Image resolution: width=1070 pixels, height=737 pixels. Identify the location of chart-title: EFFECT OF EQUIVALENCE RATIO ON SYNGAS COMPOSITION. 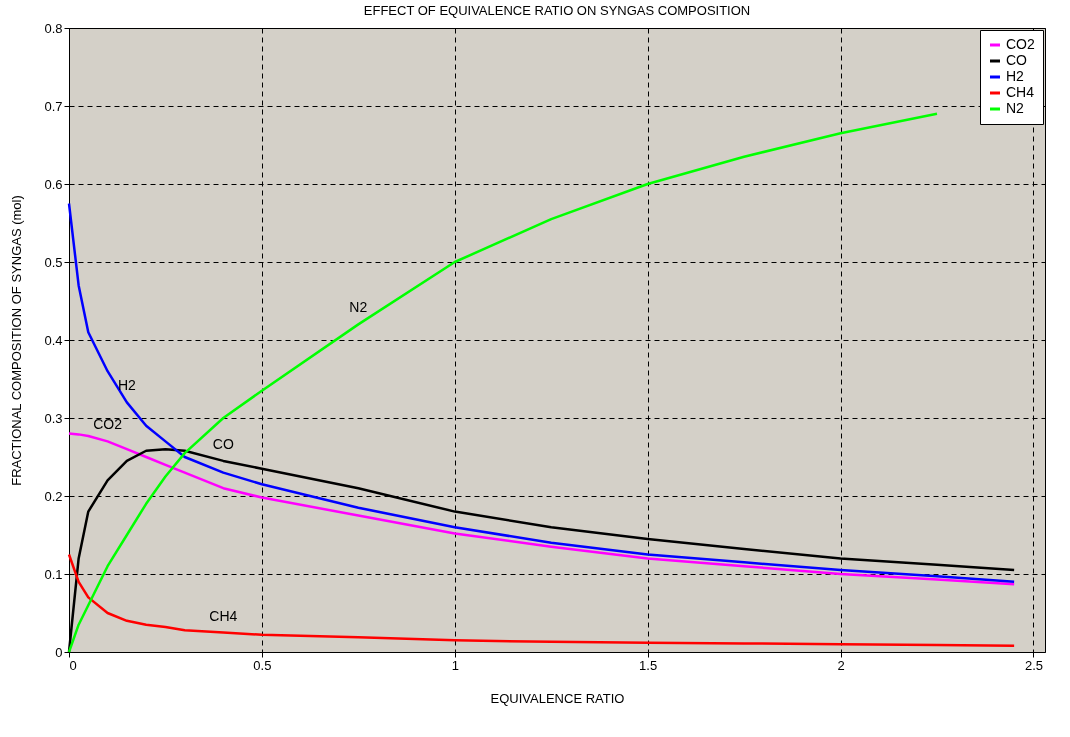
(557, 10).